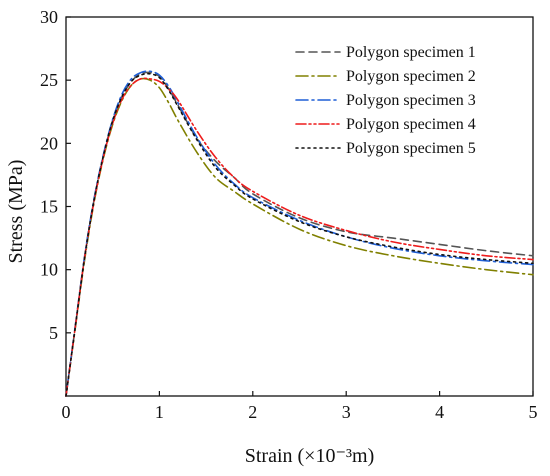  I want to click on x-tick-label: 4, so click(439, 412).